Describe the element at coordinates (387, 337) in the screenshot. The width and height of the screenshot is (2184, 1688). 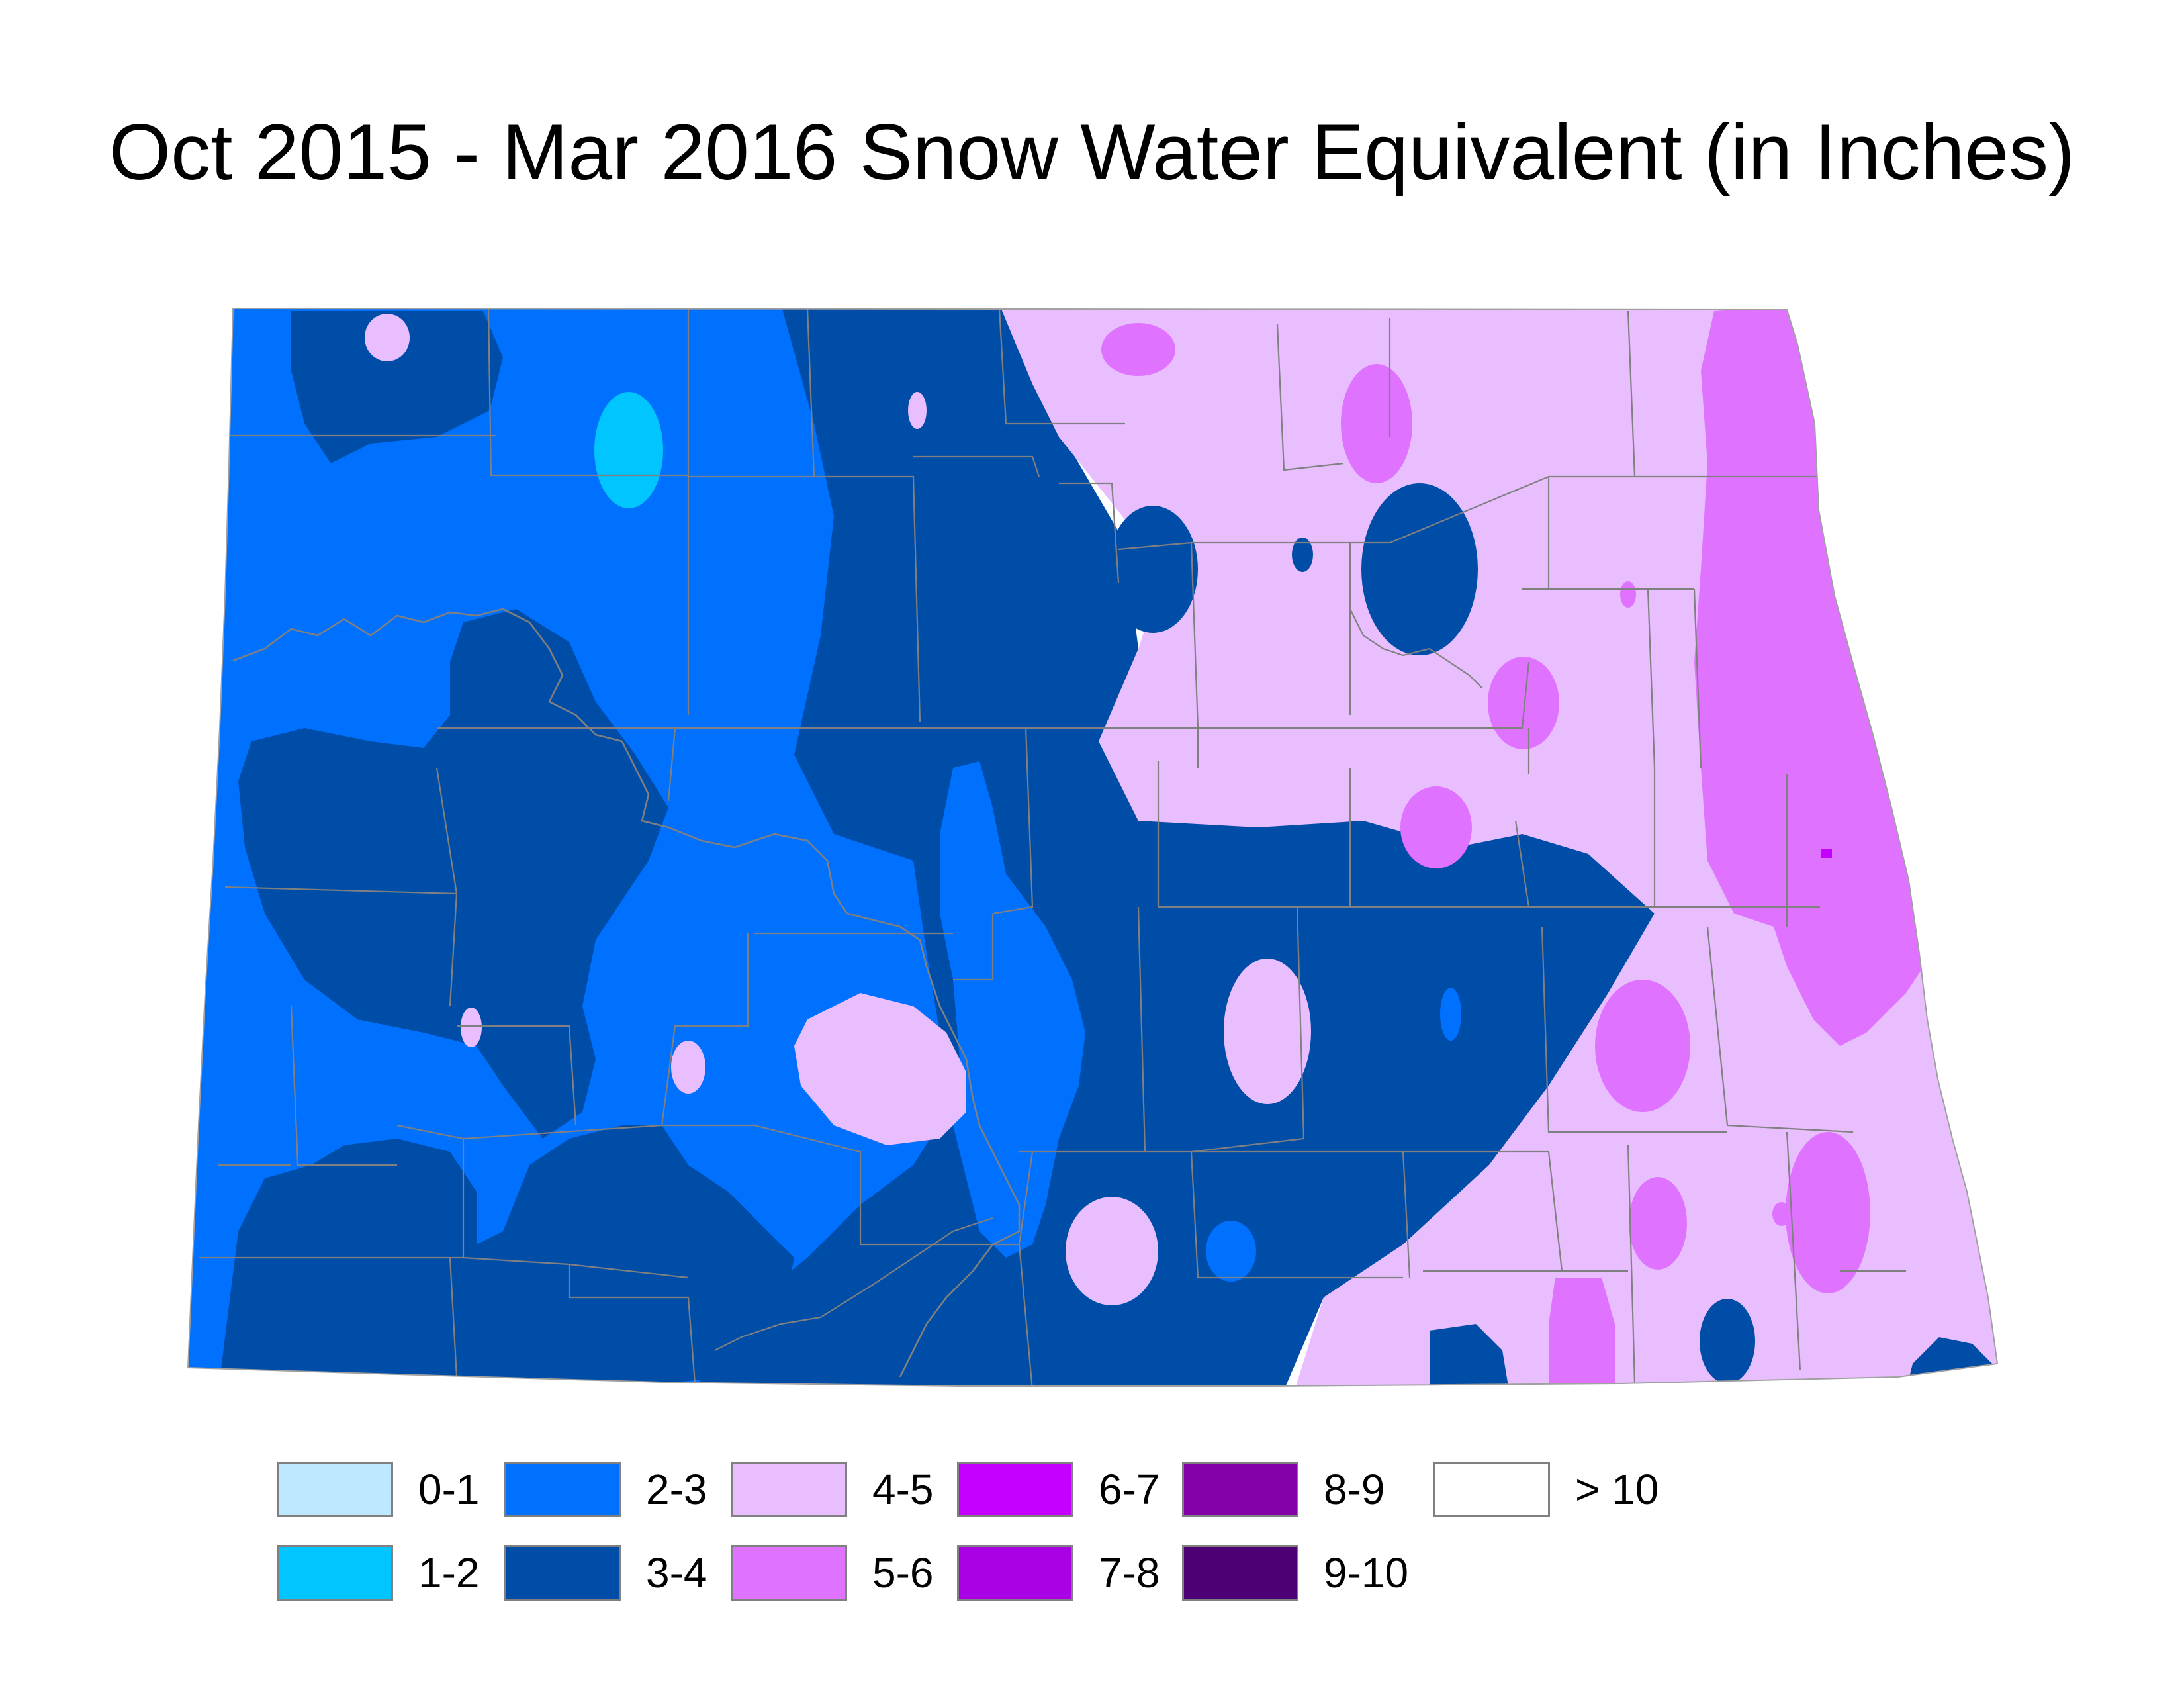
I see `zone-4-5-north-spot` at that location.